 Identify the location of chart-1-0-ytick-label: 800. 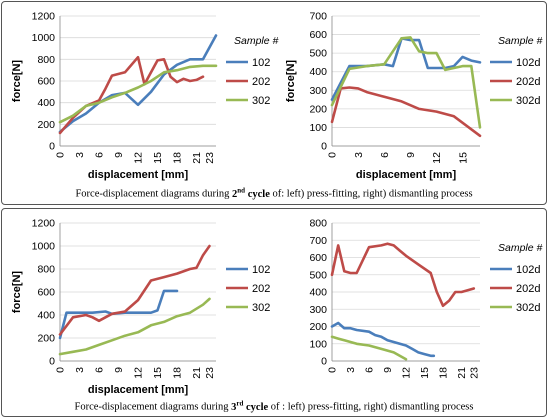
(46, 270).